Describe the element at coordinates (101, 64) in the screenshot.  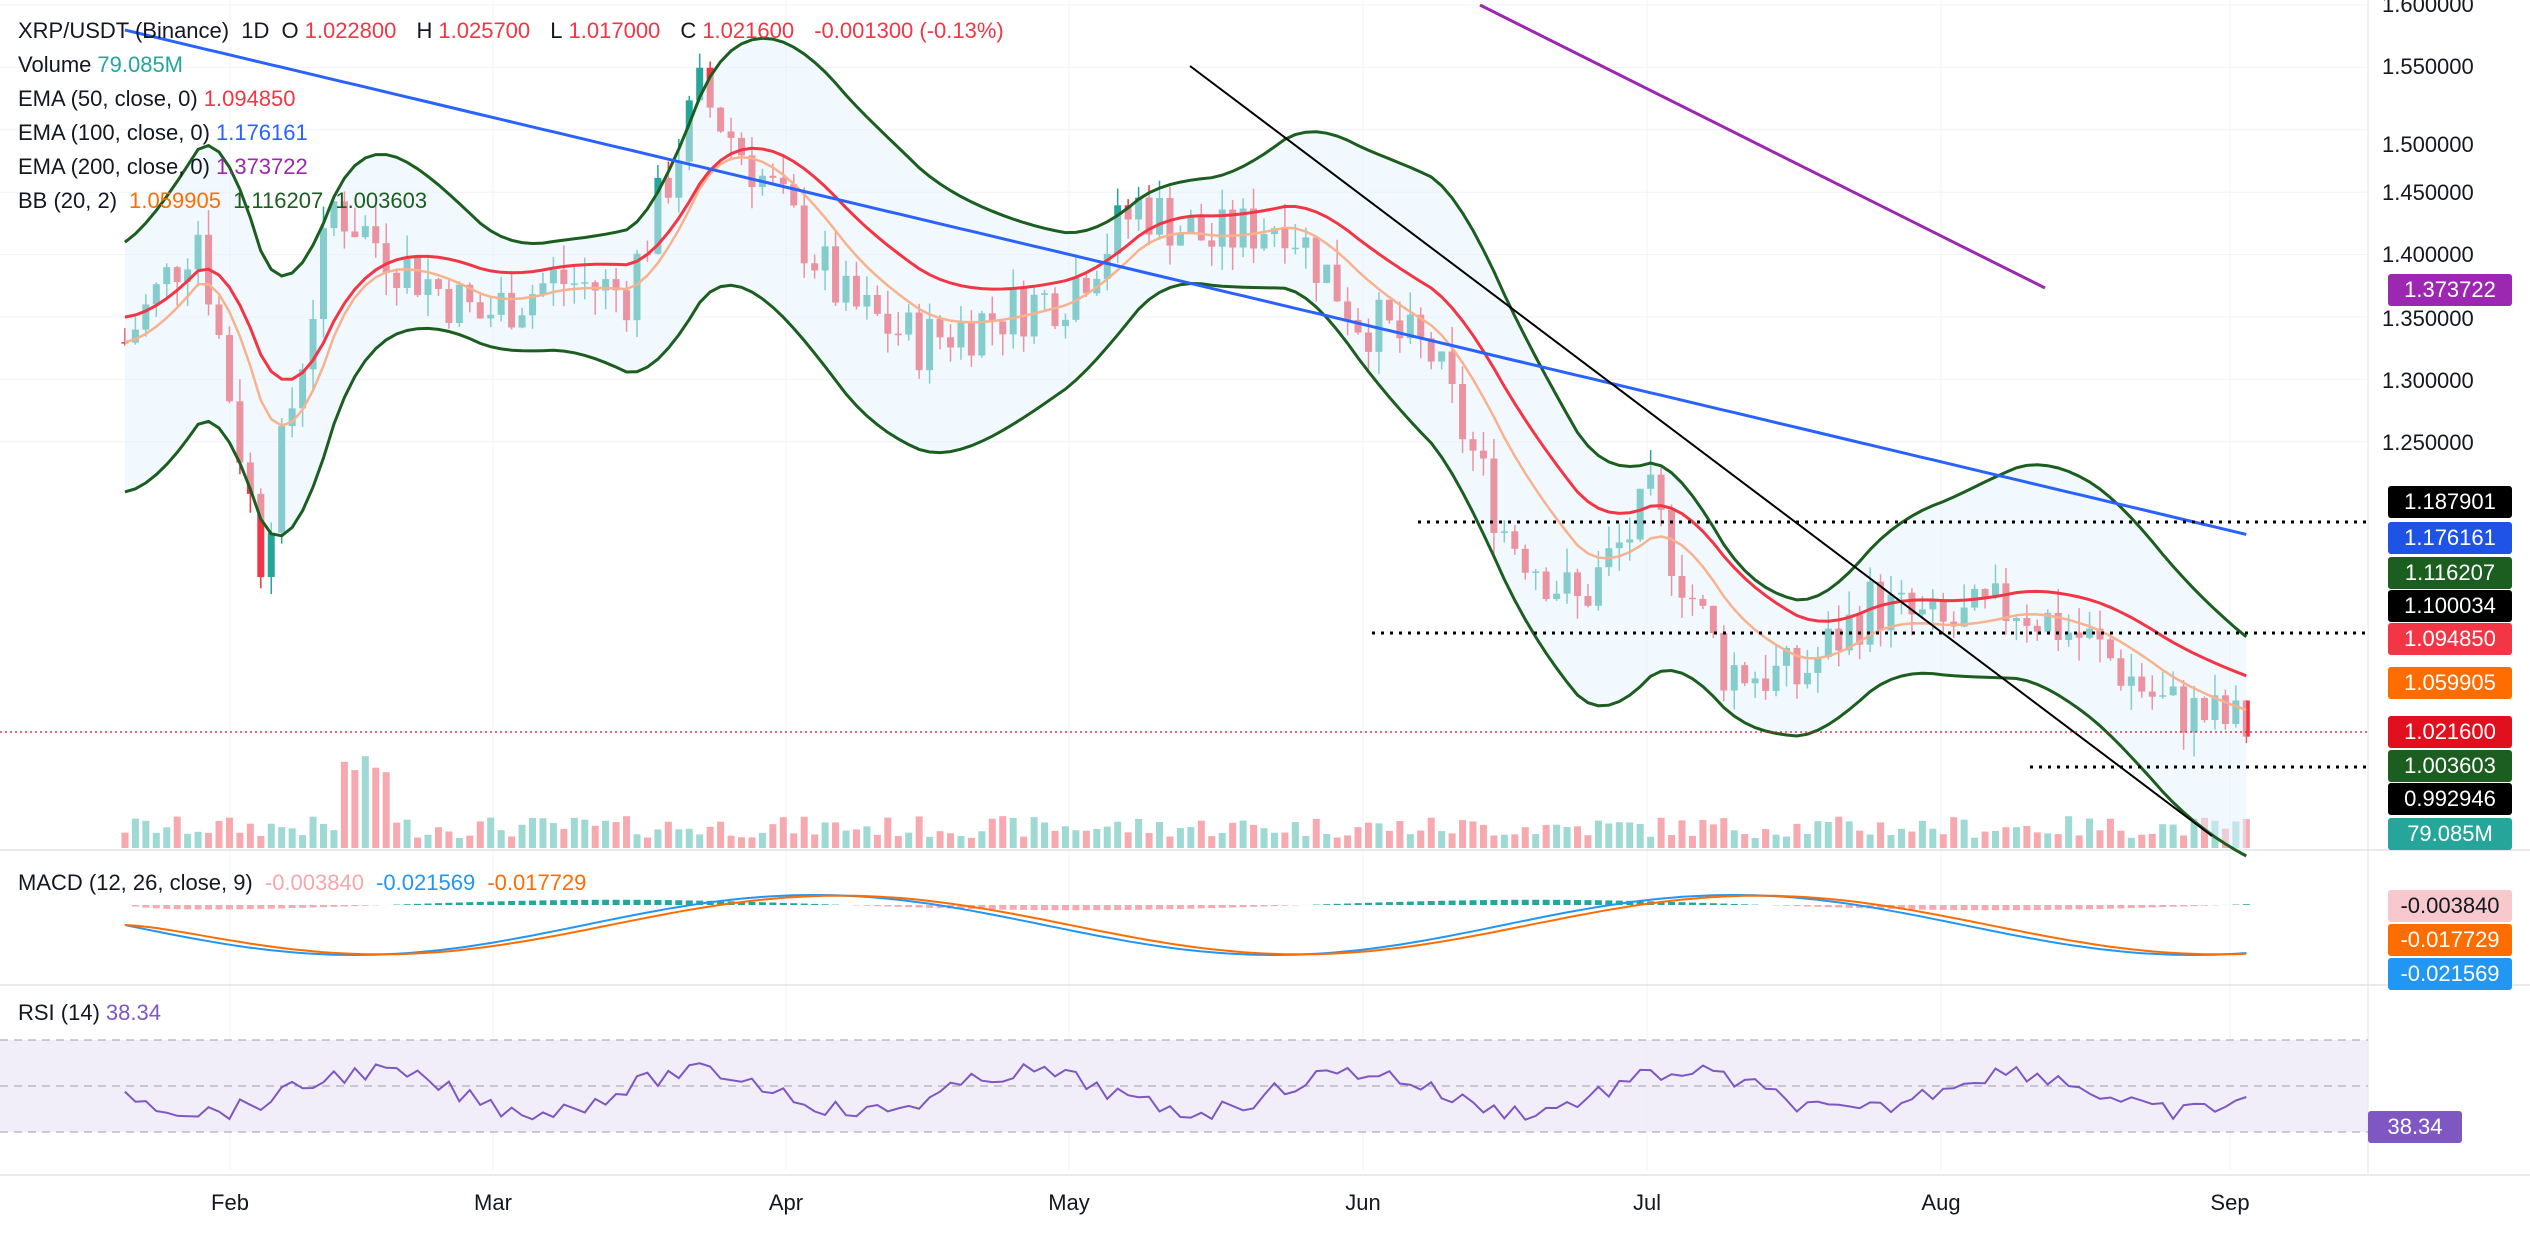
I see `legend-volume: Volume 79.085M` at that location.